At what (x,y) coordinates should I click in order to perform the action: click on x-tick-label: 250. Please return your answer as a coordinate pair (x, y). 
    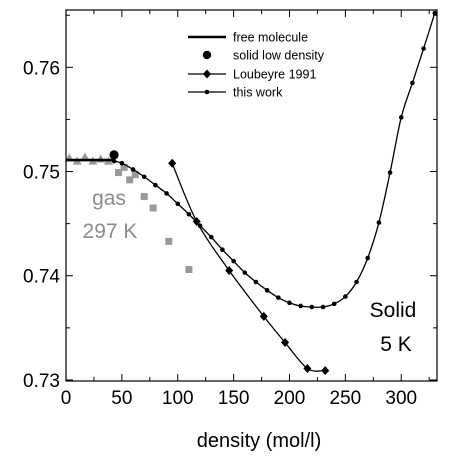
    Looking at the image, I should click on (346, 398).